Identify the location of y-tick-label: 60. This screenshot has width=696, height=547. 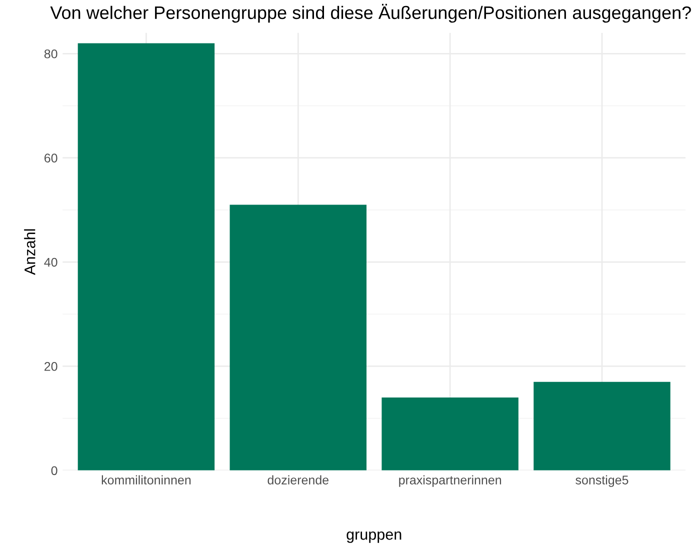
(51, 158).